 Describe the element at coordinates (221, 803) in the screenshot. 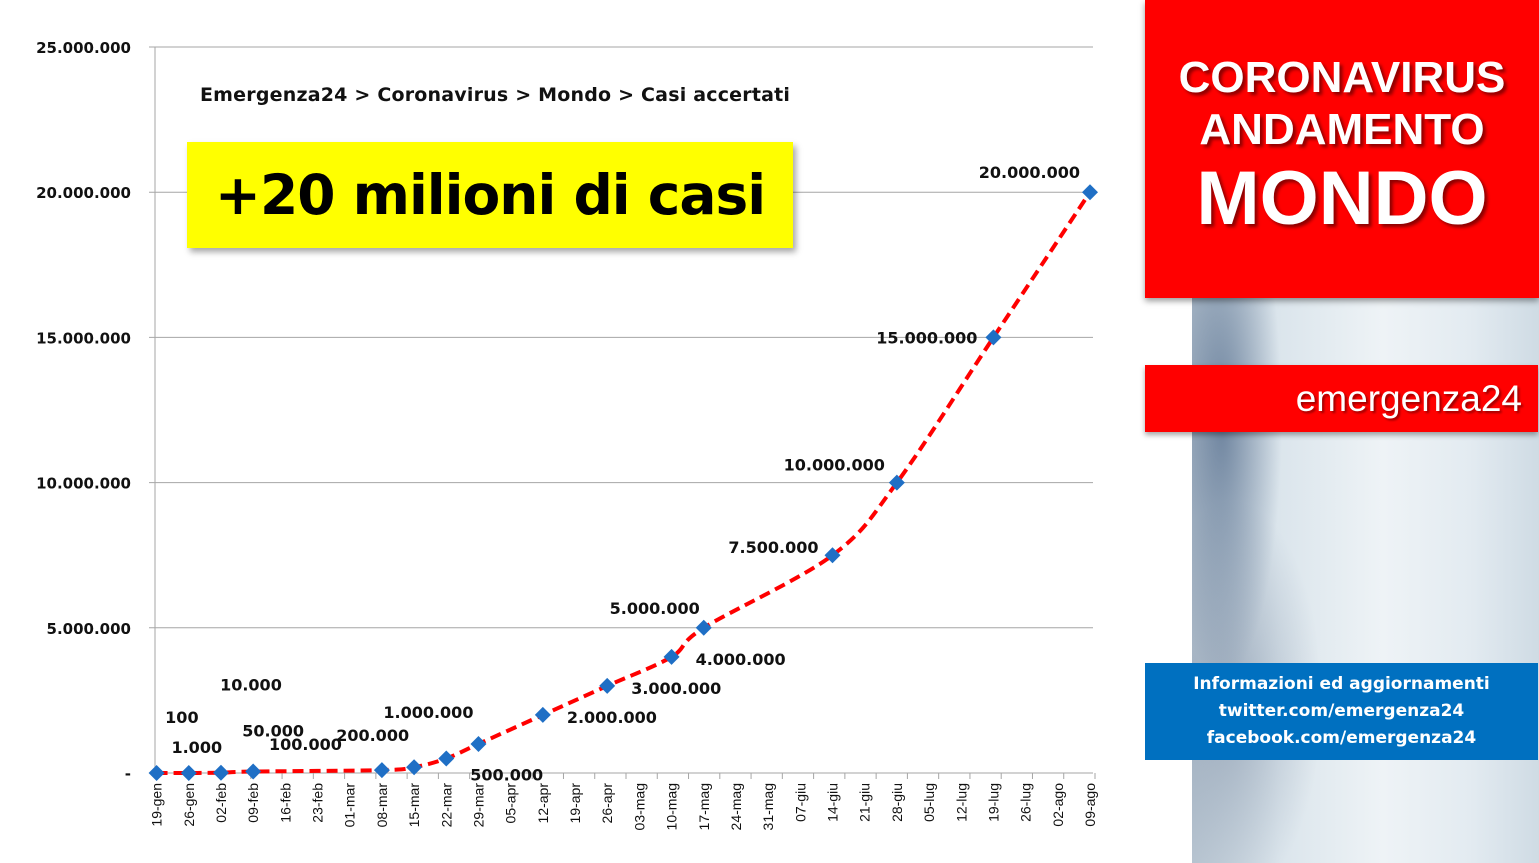

I see `x-tick-label: 02-feb` at that location.